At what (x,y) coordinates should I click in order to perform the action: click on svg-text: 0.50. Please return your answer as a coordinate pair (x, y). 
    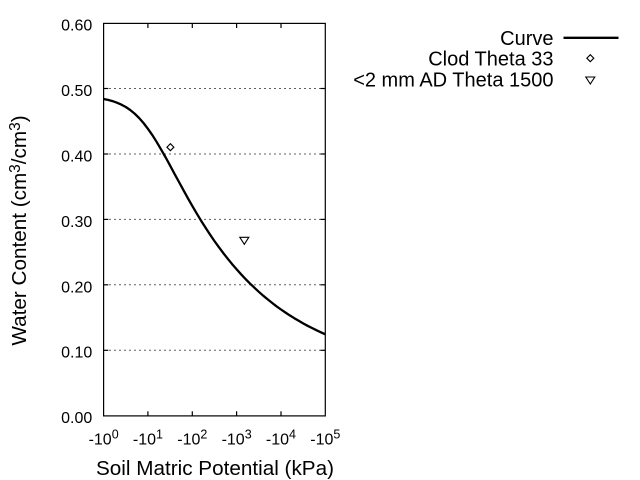
    Looking at the image, I should click on (76, 91).